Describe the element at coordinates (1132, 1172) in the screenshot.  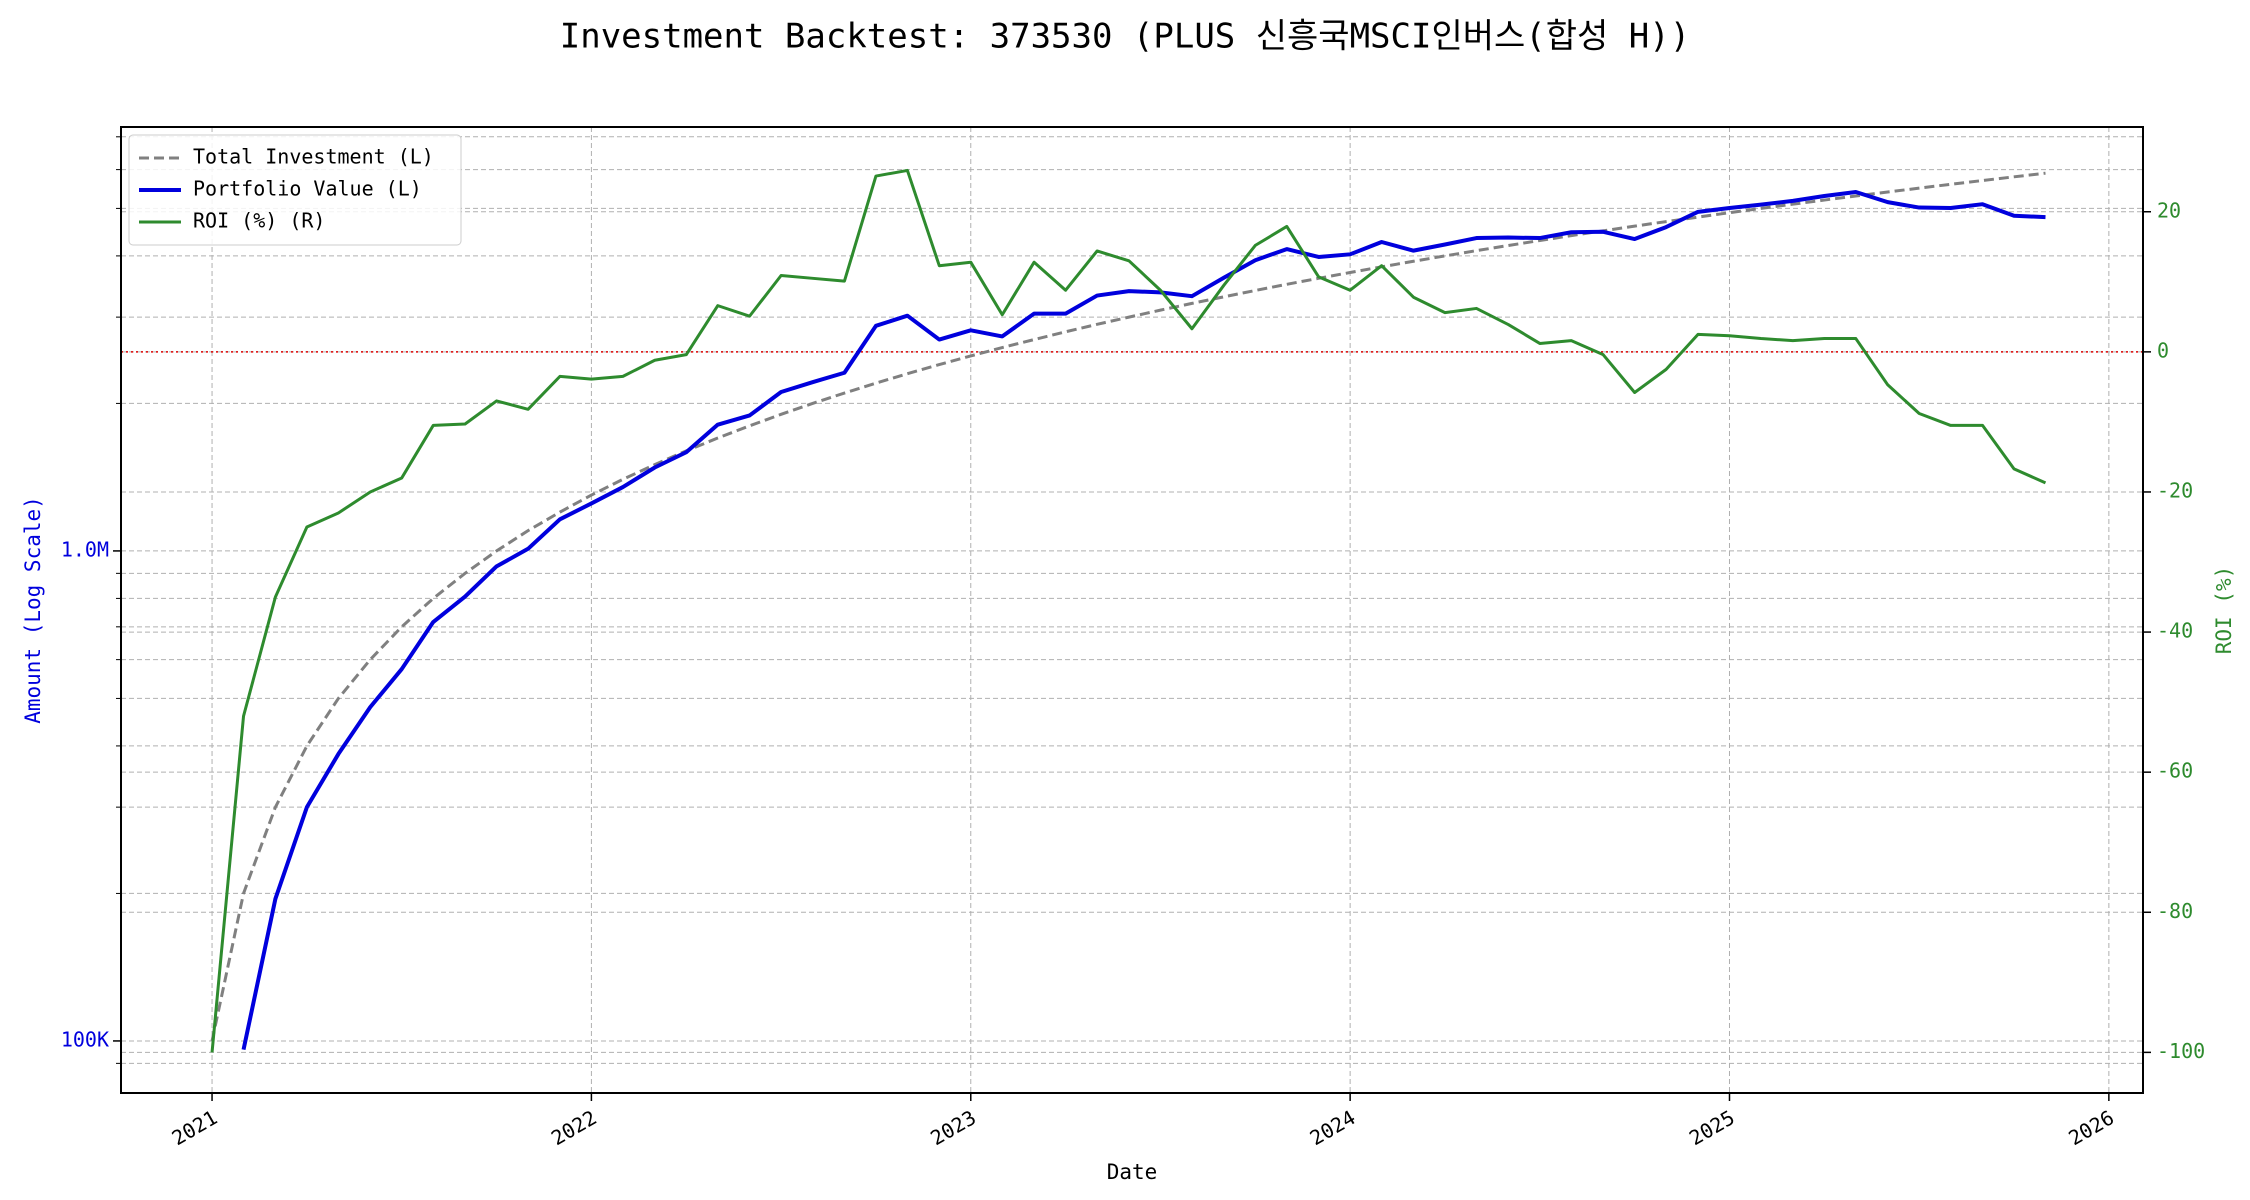
I see `x-axis-label: Date` at that location.